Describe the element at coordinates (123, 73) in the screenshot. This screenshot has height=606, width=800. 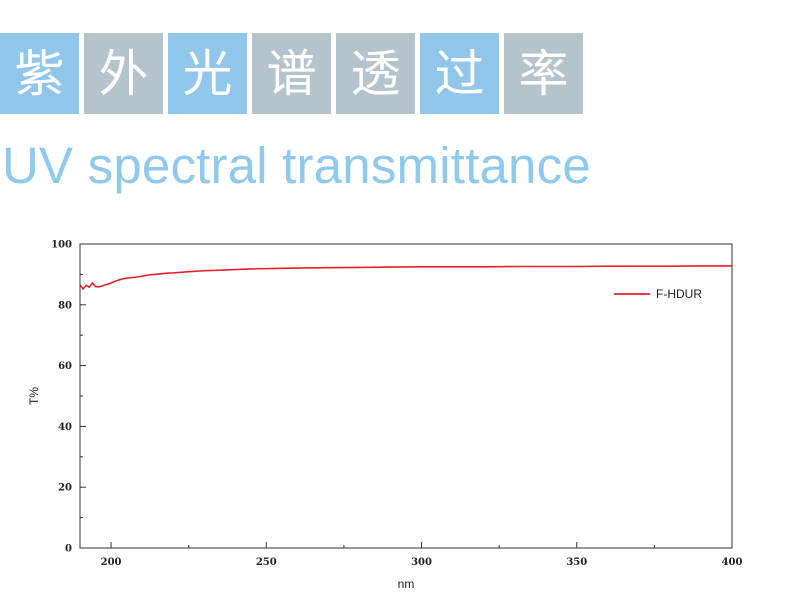
I see `title-tile: 外` at that location.